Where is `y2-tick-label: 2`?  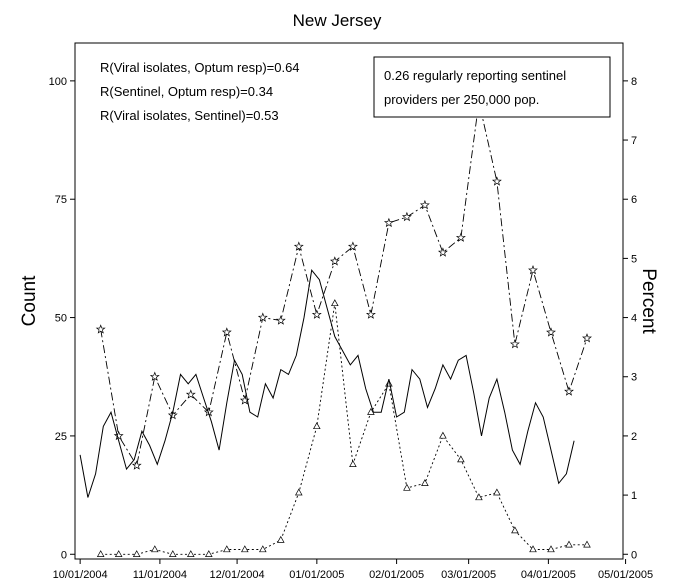
y2-tick-label: 2 is located at coordinates (634, 437).